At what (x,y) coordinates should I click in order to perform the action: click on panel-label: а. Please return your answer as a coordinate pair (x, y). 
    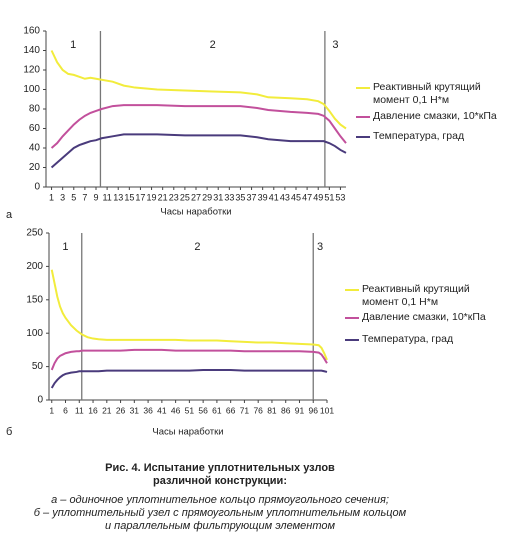
    Looking at the image, I should click on (9, 215).